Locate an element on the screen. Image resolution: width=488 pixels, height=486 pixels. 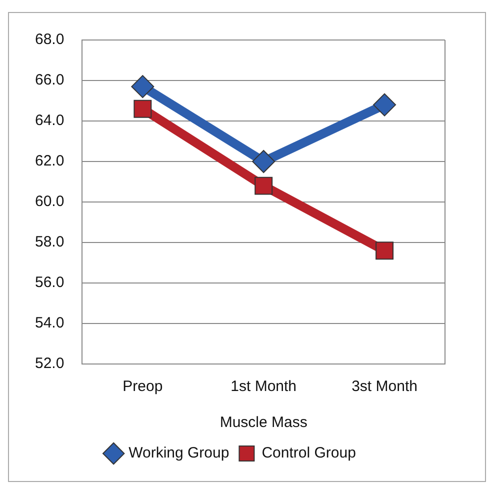
y-tick-label: 62.0 is located at coordinates (49, 161).